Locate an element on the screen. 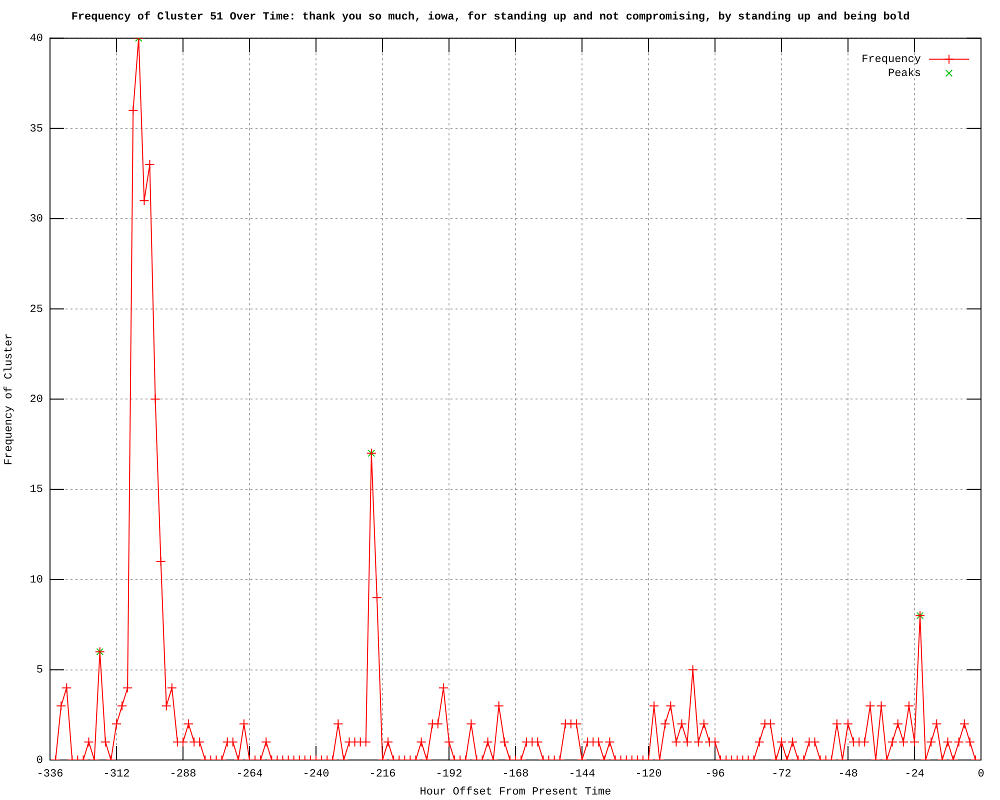  x-tick-label: -336 is located at coordinates (50, 774).